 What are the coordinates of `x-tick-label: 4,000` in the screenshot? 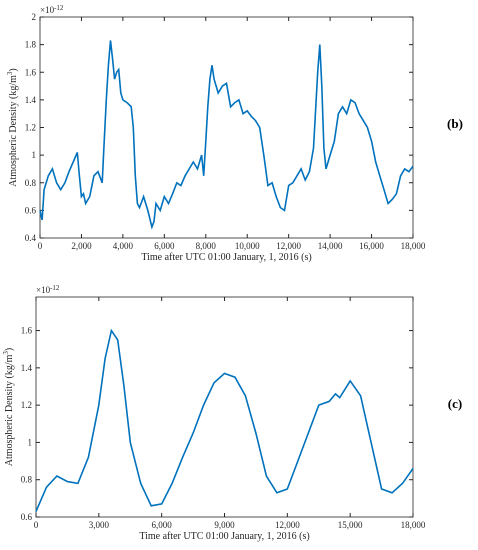 It's located at (123, 246).